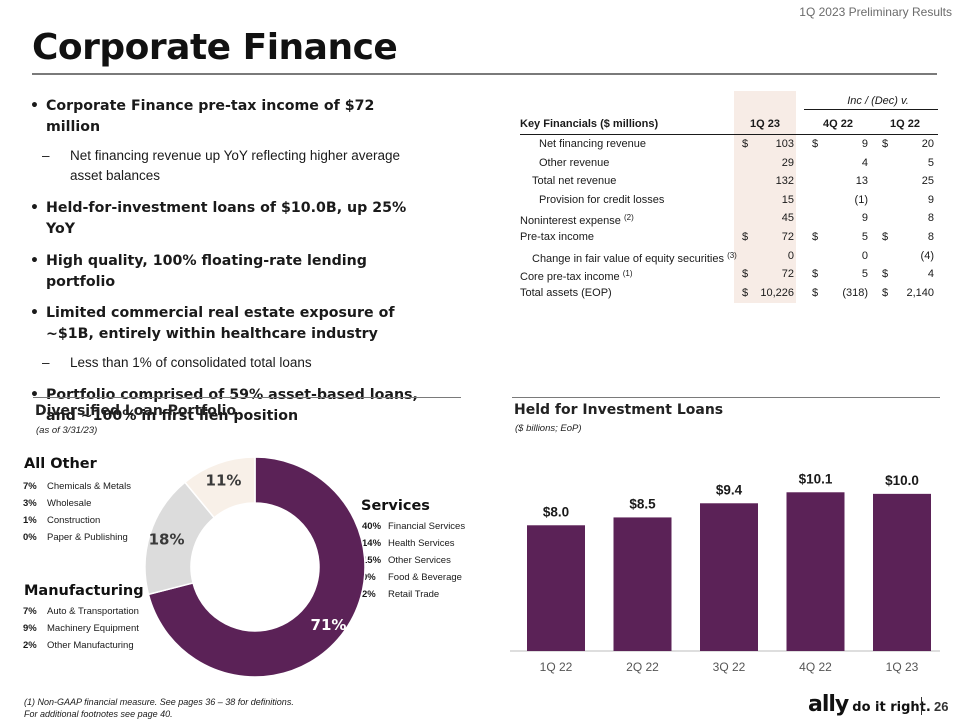 The height and width of the screenshot is (720, 960). I want to click on legend-name: Financial Services, so click(427, 526).